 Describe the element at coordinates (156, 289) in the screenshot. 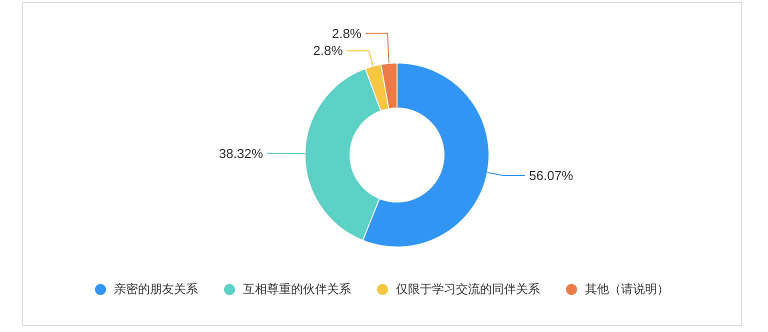

I see `legend-label: 亲密的朋友关系` at that location.